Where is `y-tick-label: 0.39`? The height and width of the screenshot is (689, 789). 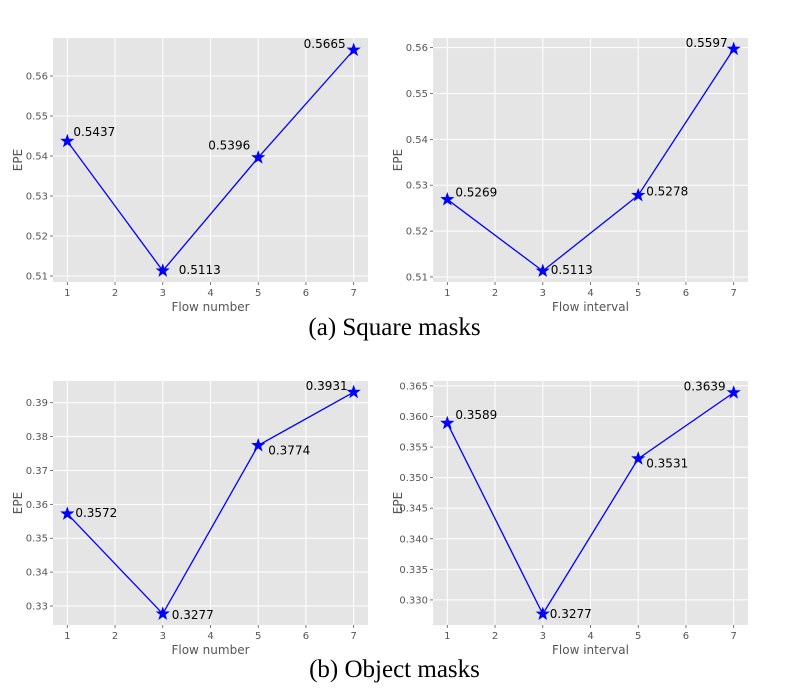 y-tick-label: 0.39 is located at coordinates (37, 403).